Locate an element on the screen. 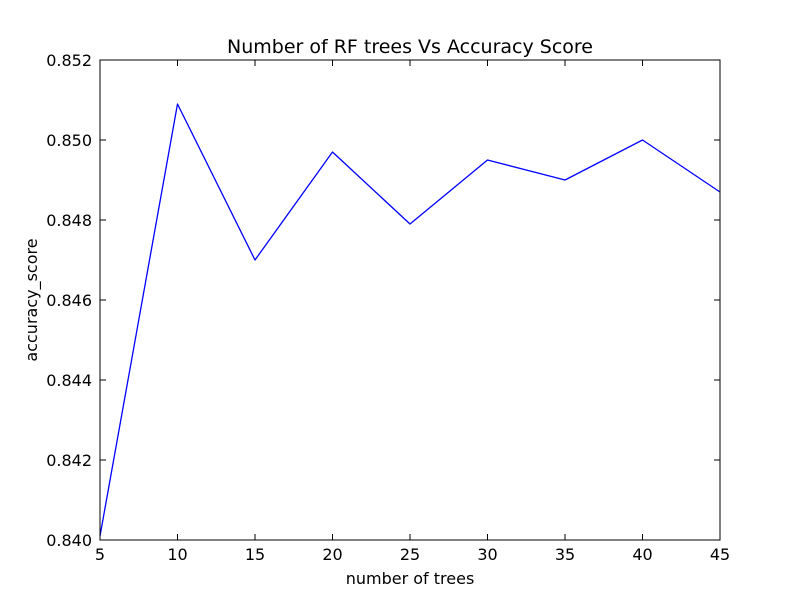  y-axis-label: accuracy_score is located at coordinates (32, 299).